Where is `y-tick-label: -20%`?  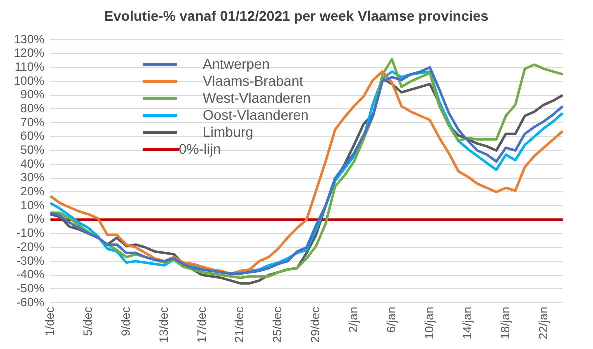 y-tick-label: -20% is located at coordinates (31, 247).